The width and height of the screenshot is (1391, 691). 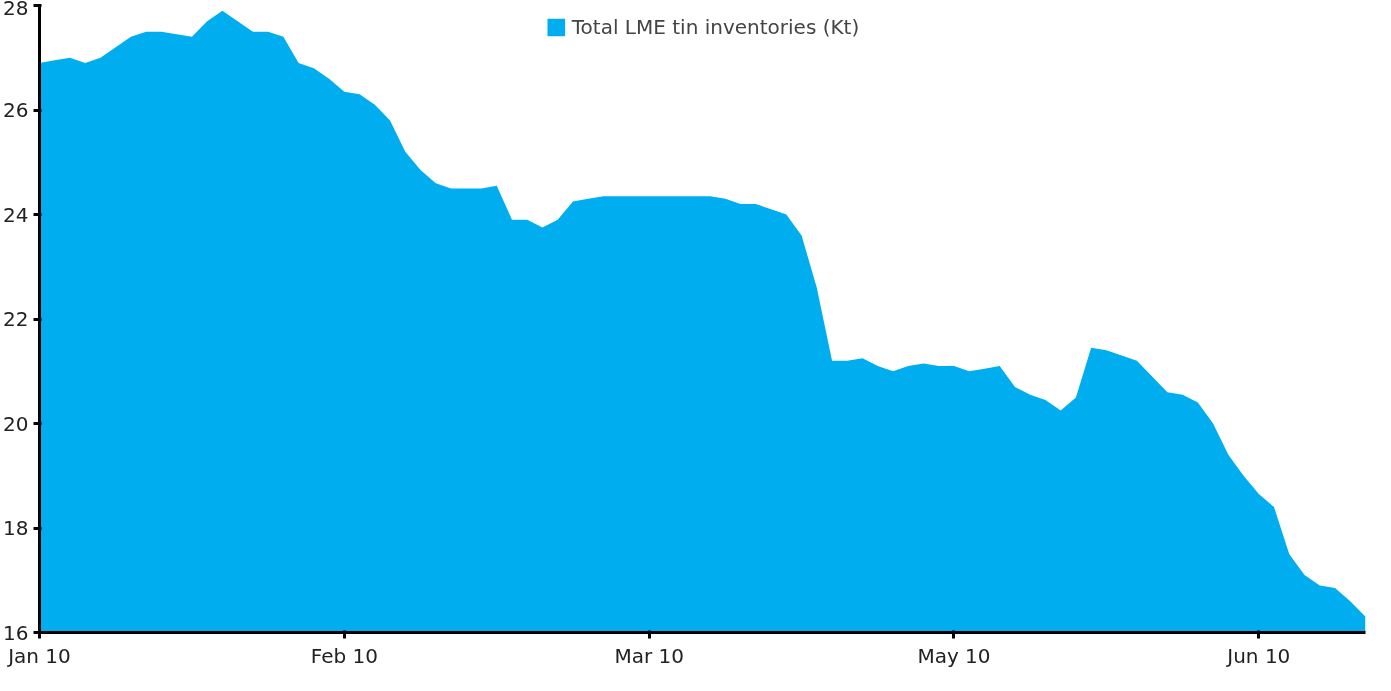 What do you see at coordinates (16, 423) in the screenshot?
I see `y-tick-label: 20` at bounding box center [16, 423].